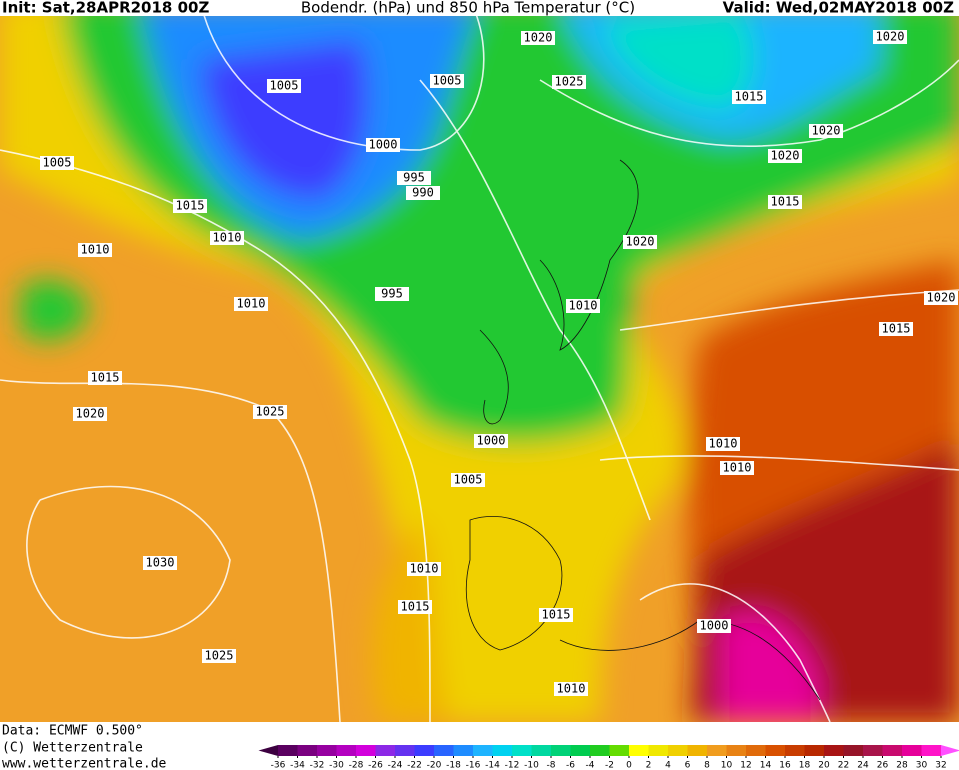  What do you see at coordinates (688, 765) in the screenshot?
I see `colorbar-label: 6` at bounding box center [688, 765].